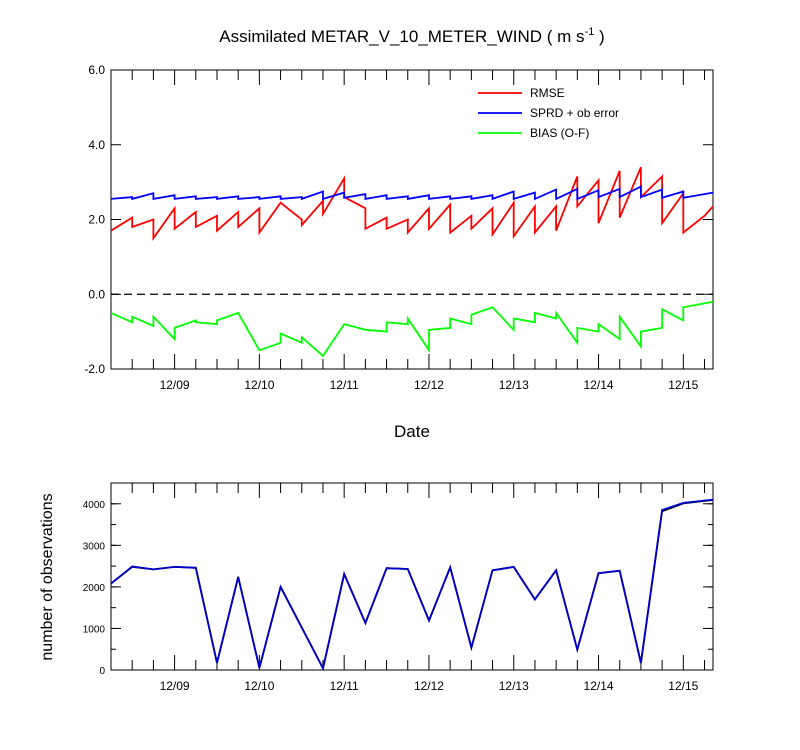 The image size is (800, 750). Describe the element at coordinates (547, 93) in the screenshot. I see `legend-label-rmse: RMSE` at that location.